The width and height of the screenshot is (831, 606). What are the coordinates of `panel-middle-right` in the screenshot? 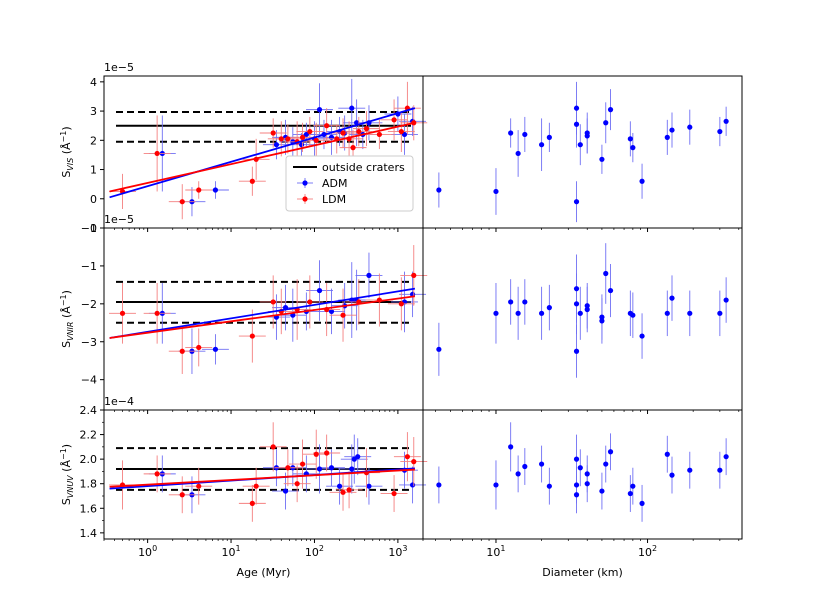 It's located at (582, 320).